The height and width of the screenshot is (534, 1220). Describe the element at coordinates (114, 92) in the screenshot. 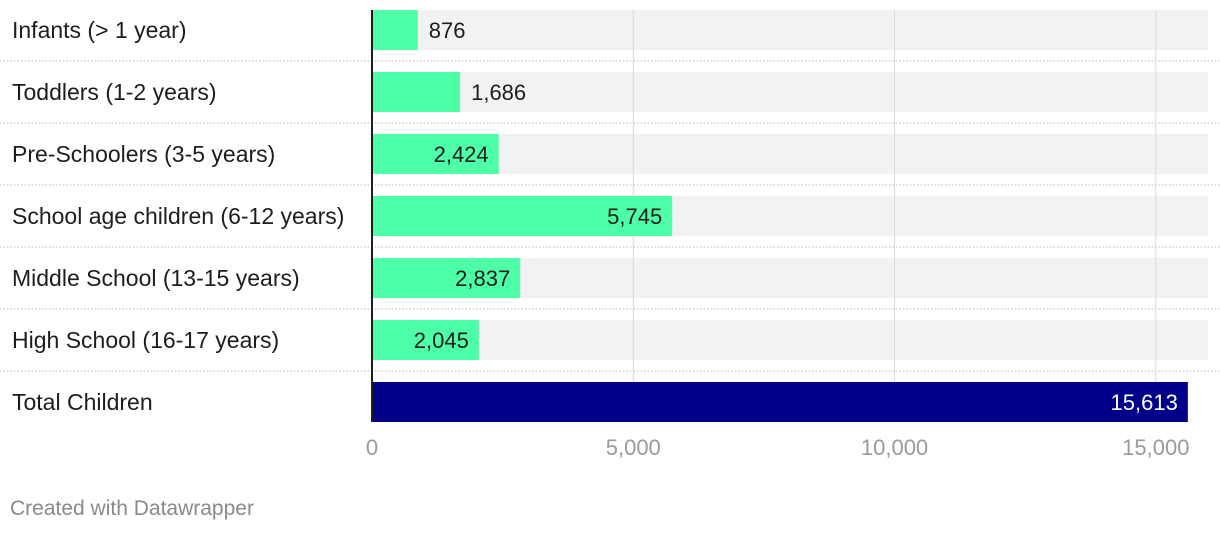

I see `category-label: Toddlers (1-2 years)` at that location.